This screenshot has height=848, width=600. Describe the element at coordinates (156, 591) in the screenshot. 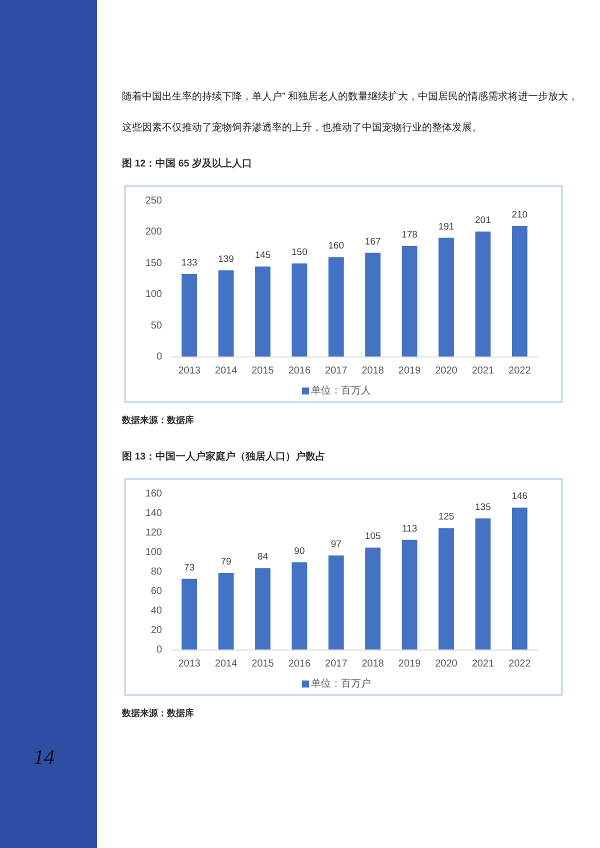

I see `y-tick-label: 60` at that location.